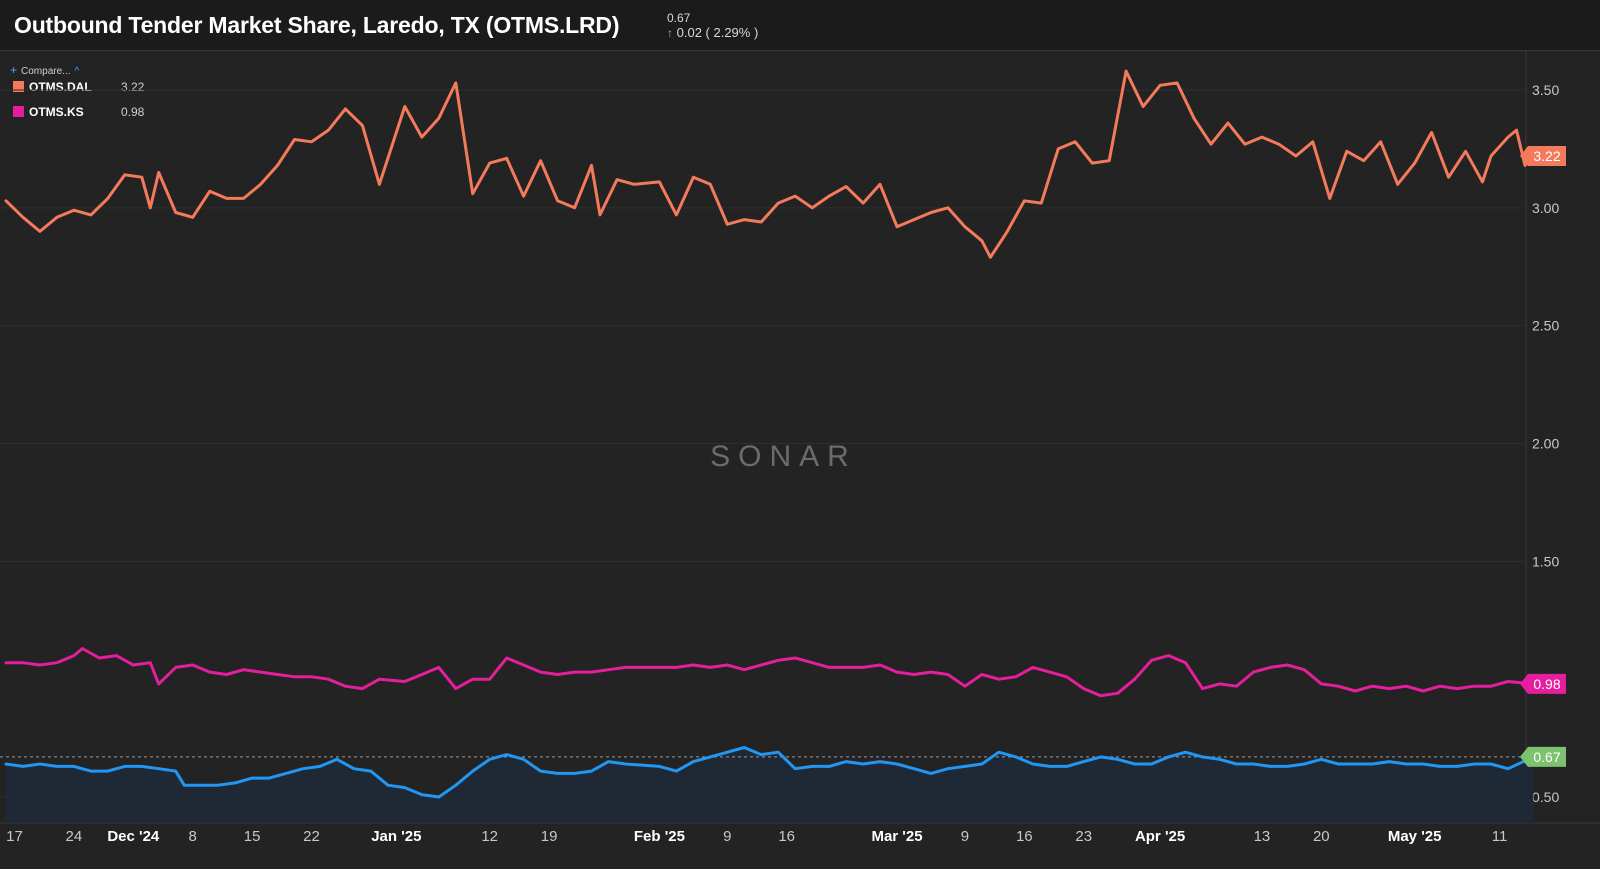  What do you see at coordinates (396, 836) in the screenshot?
I see `x-tick-label: Jan '25` at bounding box center [396, 836].